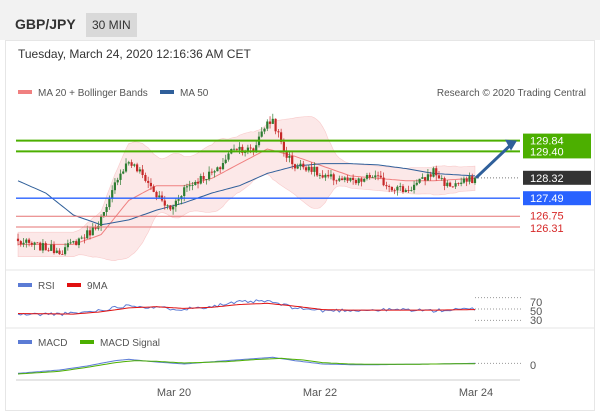 The width and height of the screenshot is (600, 411). What do you see at coordinates (194, 93) in the screenshot?
I see `ma50-legend-label: MA 50` at bounding box center [194, 93].